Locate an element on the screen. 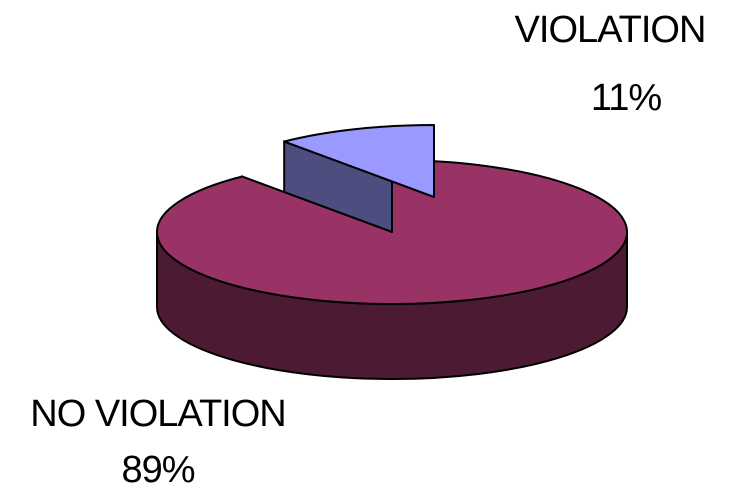 This screenshot has width=740, height=491. slice-top-violation is located at coordinates (359, 161).